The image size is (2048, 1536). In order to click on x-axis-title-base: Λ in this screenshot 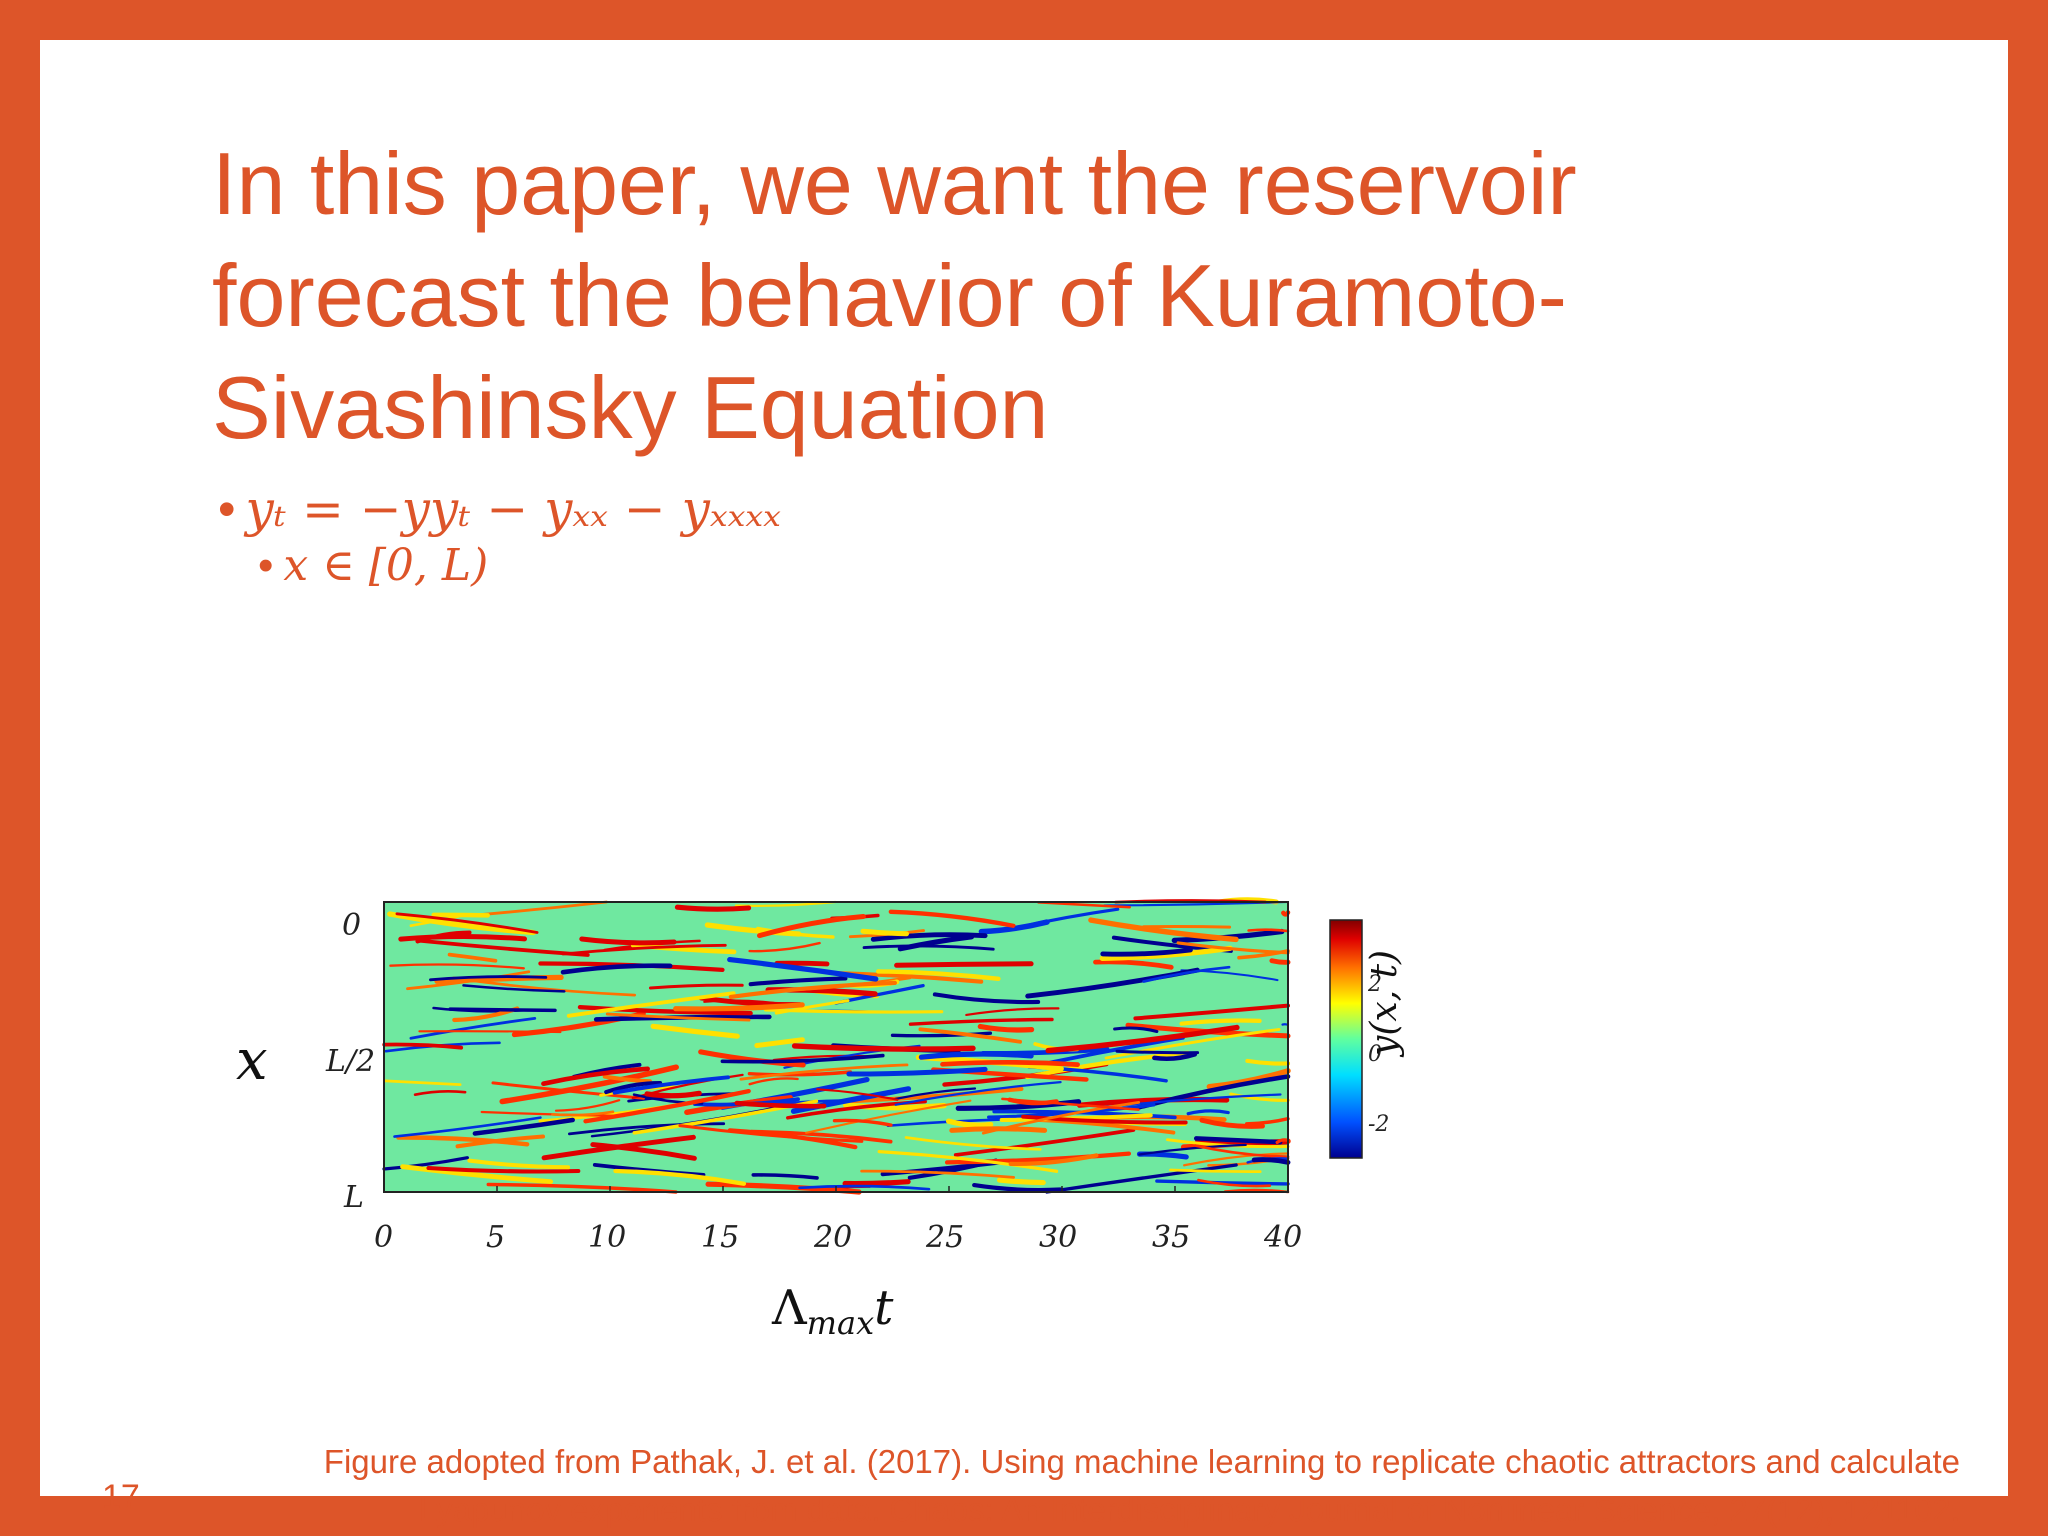, I will do `click(789, 1308)`.